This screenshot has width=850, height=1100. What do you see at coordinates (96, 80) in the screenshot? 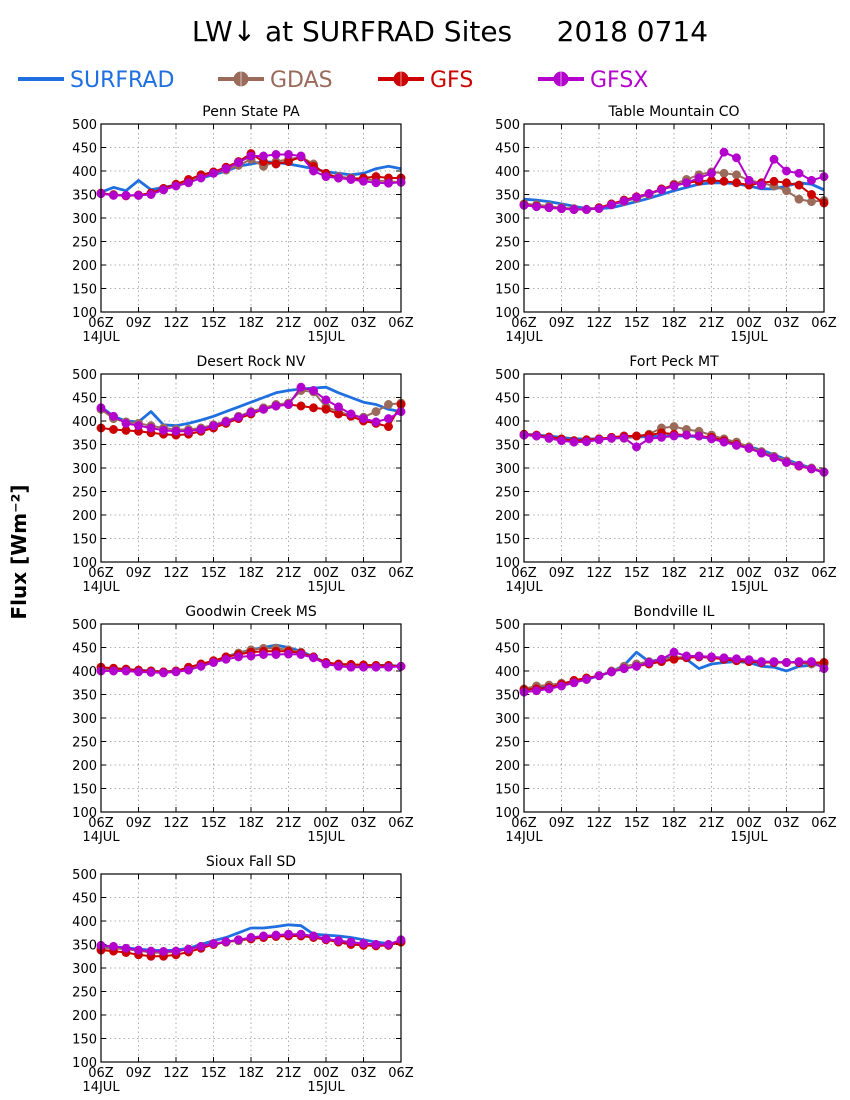
I see `legend-item: SURFRAD` at bounding box center [96, 80].